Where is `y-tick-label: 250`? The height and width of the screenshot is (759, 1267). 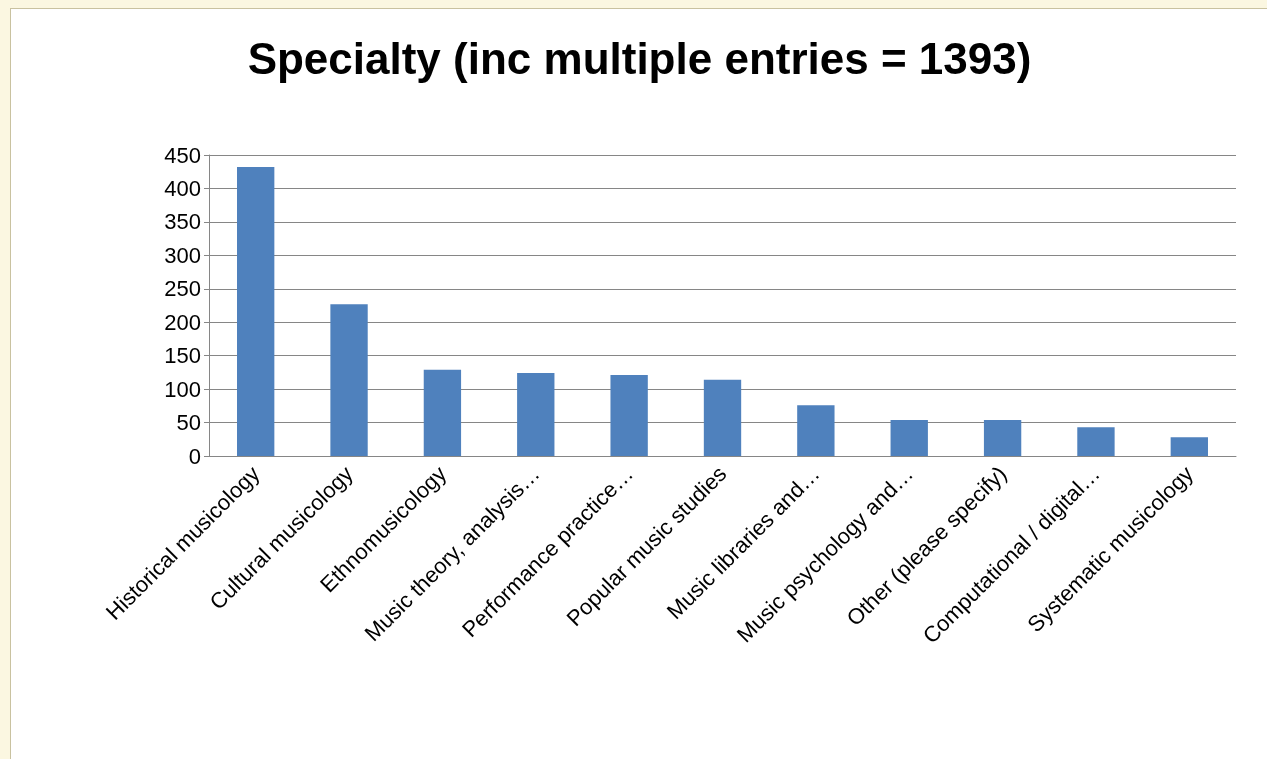 y-tick-label: 250 is located at coordinates (182, 289).